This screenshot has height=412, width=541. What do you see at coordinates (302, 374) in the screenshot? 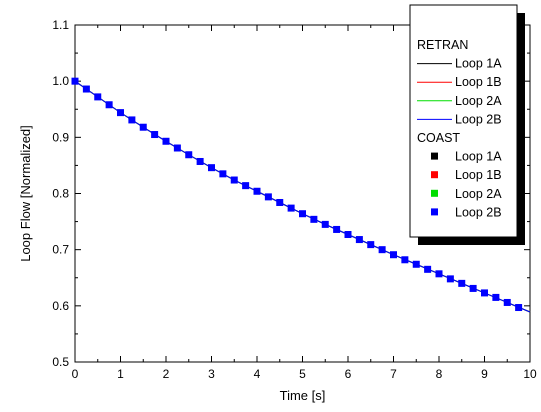
I see `x-tick-label: 5` at bounding box center [302, 374].